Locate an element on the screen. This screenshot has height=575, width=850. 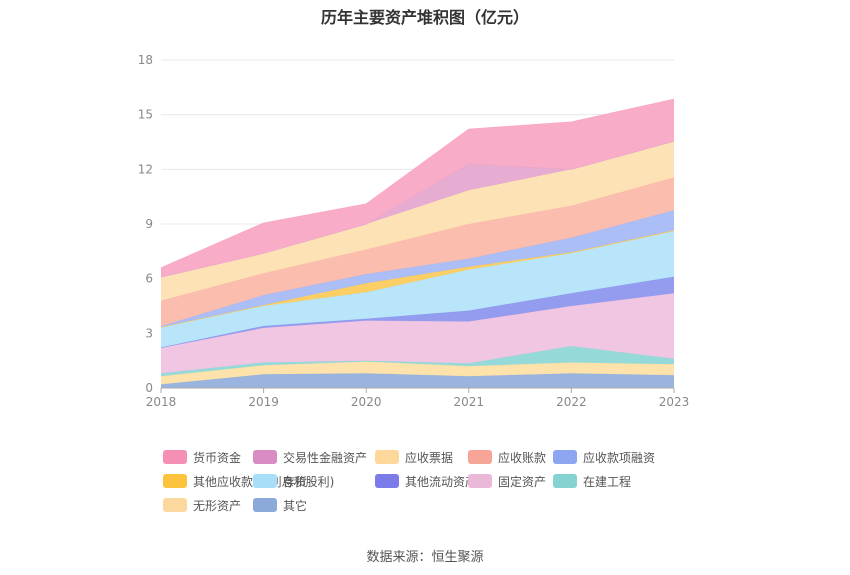
legend-label: 交易性金融资产 is located at coordinates (325, 457).